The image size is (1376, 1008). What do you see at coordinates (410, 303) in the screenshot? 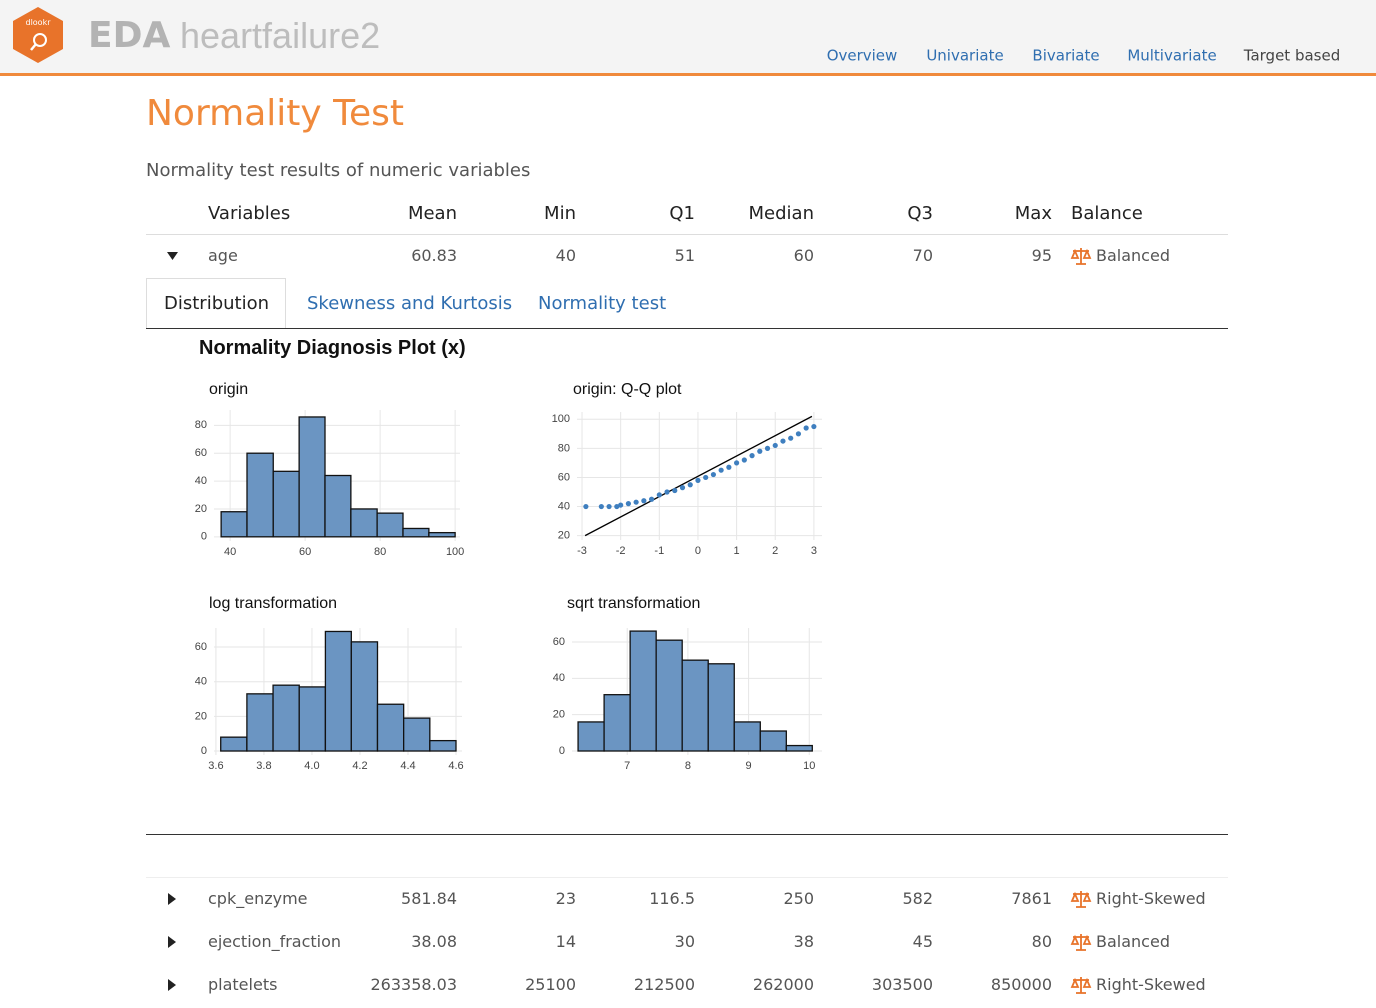
I see `tab: Skewness and Kurtosis` at bounding box center [410, 303].